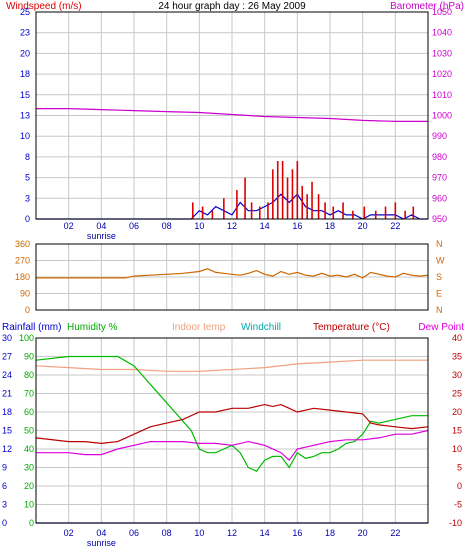 The width and height of the screenshot is (468, 557). Describe the element at coordinates (27, 157) in the screenshot. I see `windspeed-tick-label: 8` at that location.